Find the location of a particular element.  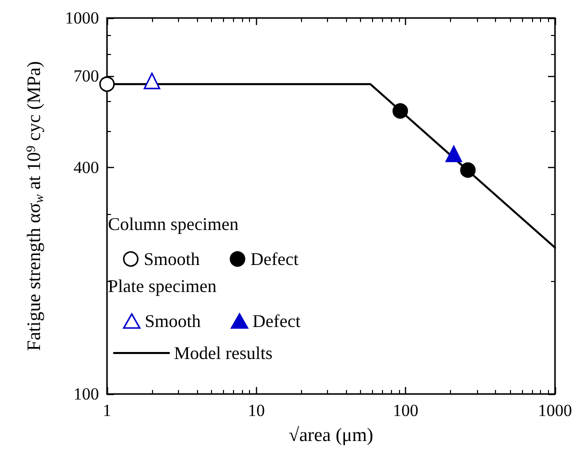

annotation: Column specimen is located at coordinates (173, 224).